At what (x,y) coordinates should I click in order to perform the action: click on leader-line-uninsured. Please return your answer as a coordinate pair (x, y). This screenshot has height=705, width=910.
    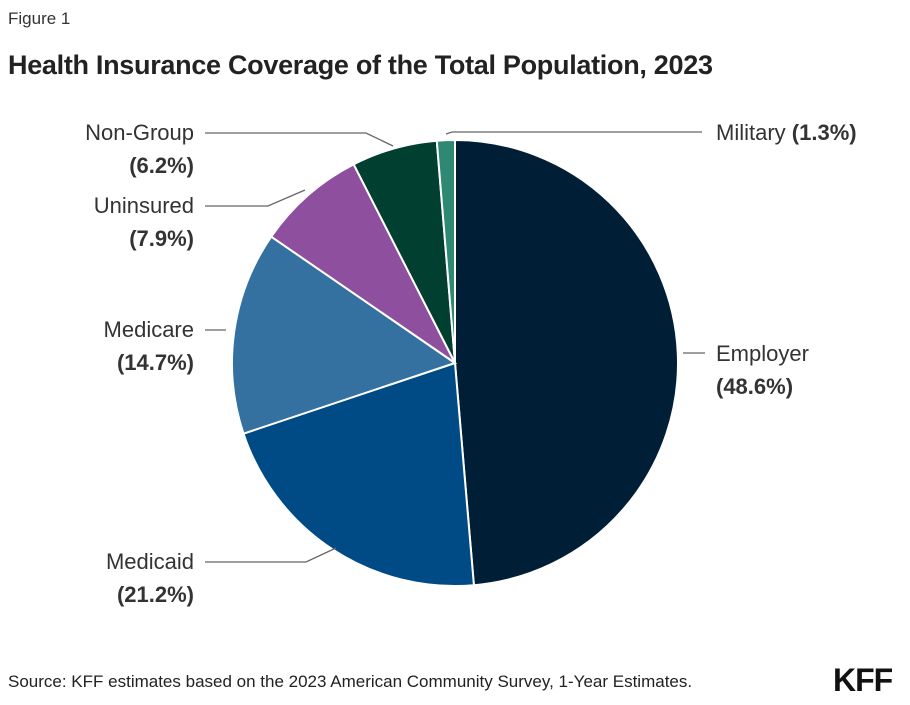
    Looking at the image, I should click on (255, 198).